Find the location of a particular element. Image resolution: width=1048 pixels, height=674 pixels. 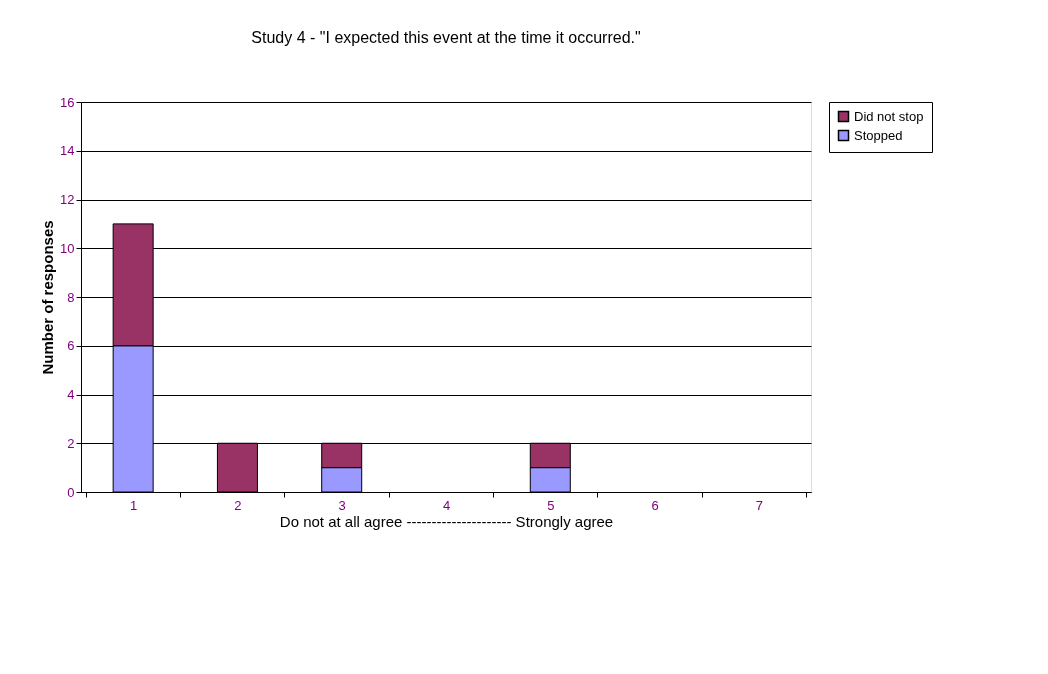

y-tick-label: 14 is located at coordinates (67, 151).